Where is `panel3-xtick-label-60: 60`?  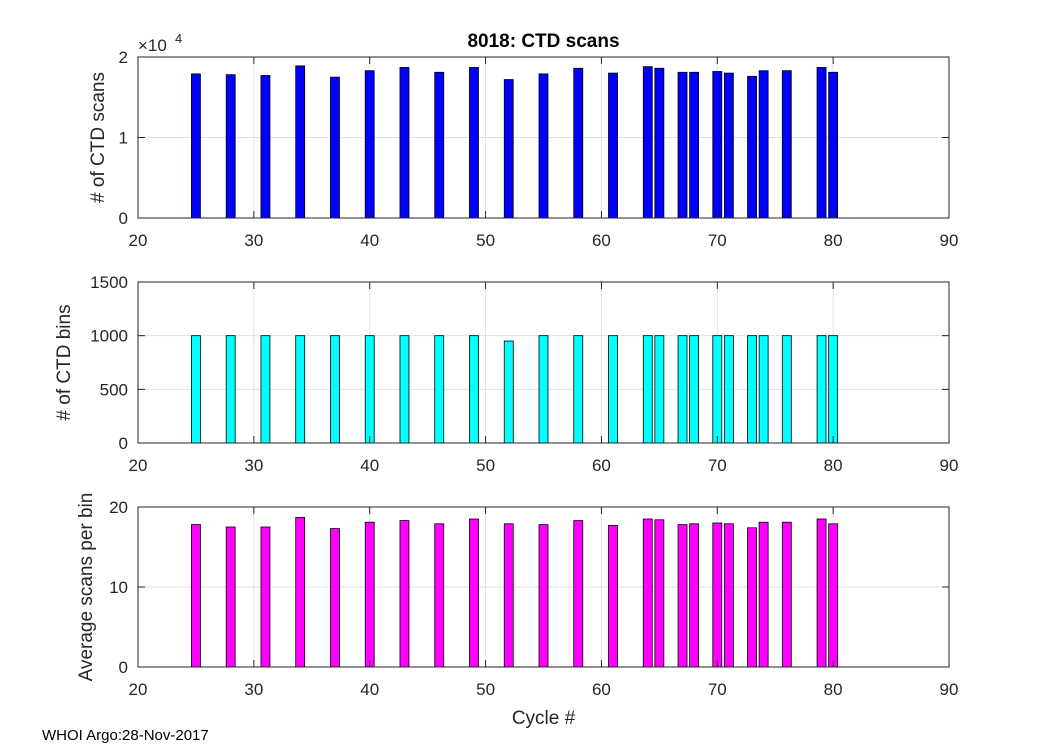 panel3-xtick-label-60: 60 is located at coordinates (601, 689).